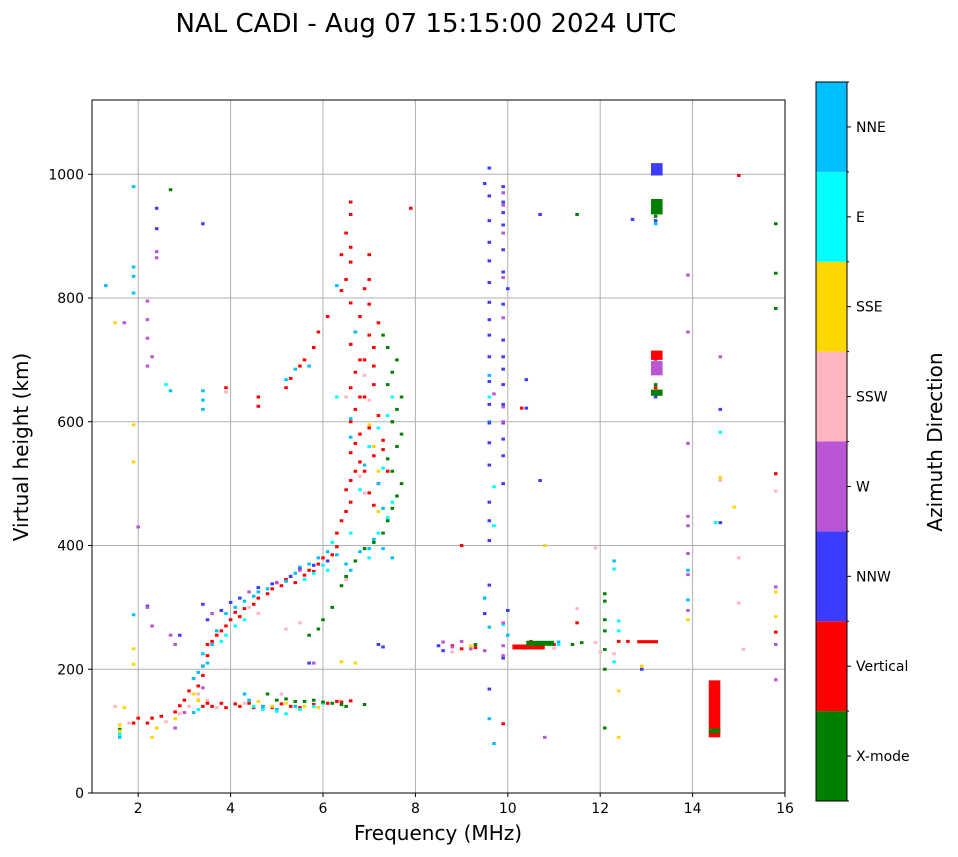  I want to click on y-tick-label: 0, so click(79, 794).